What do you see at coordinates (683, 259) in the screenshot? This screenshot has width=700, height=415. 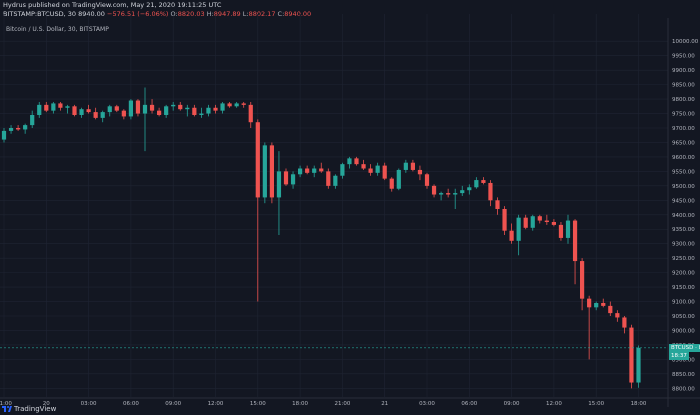 I see `y-tick-label: 9250.00` at bounding box center [683, 259].